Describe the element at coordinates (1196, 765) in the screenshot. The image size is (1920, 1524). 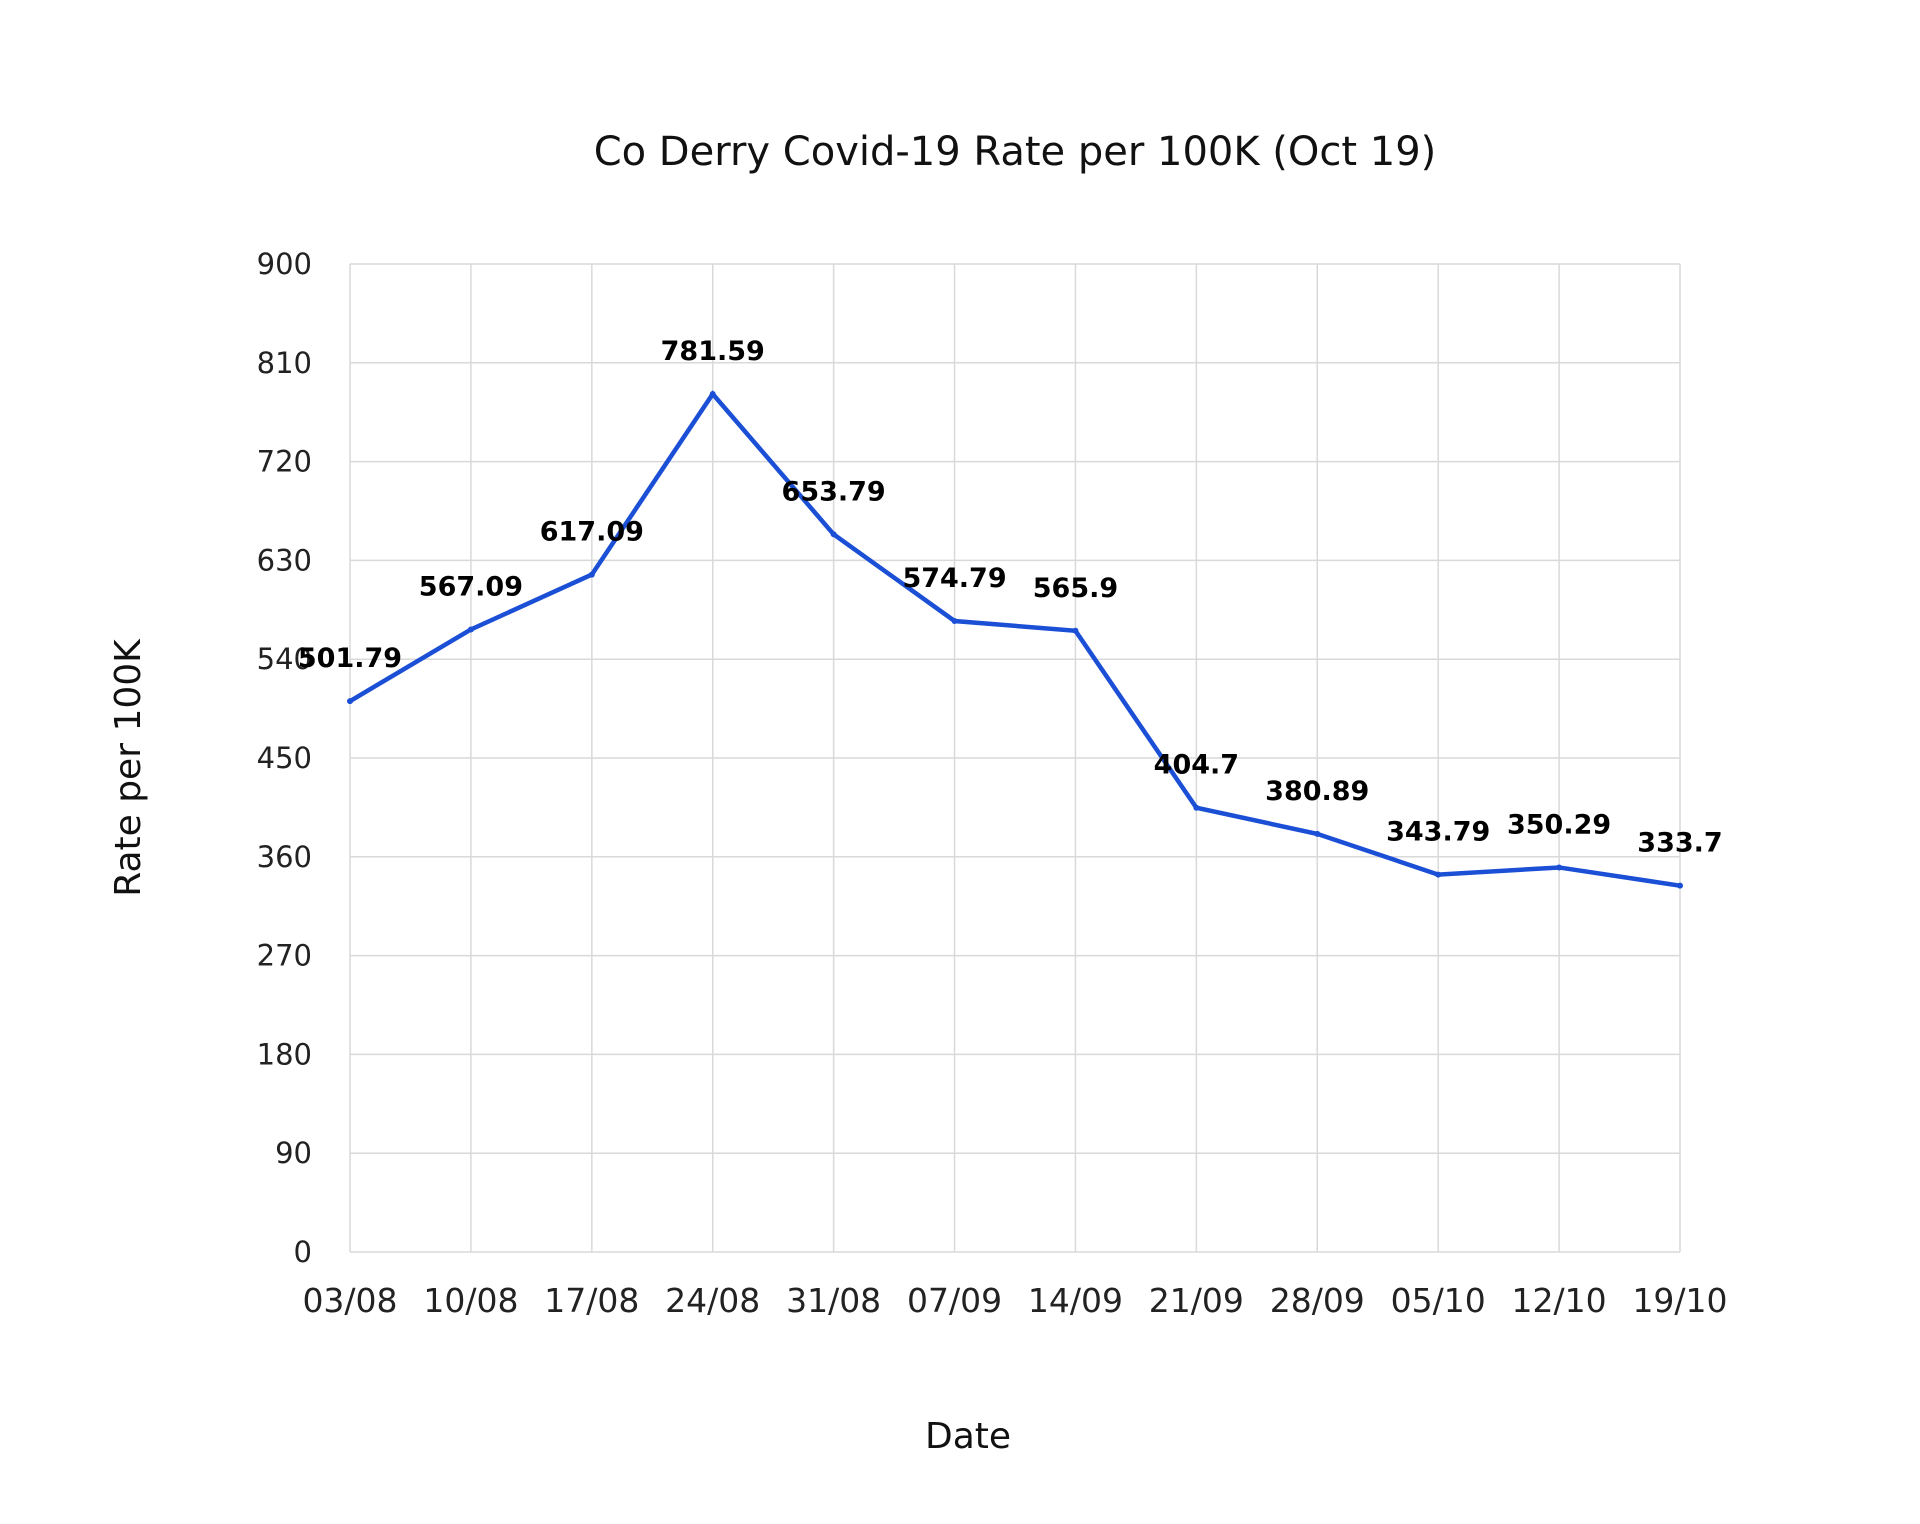
I see `data-label: 404.7` at that location.